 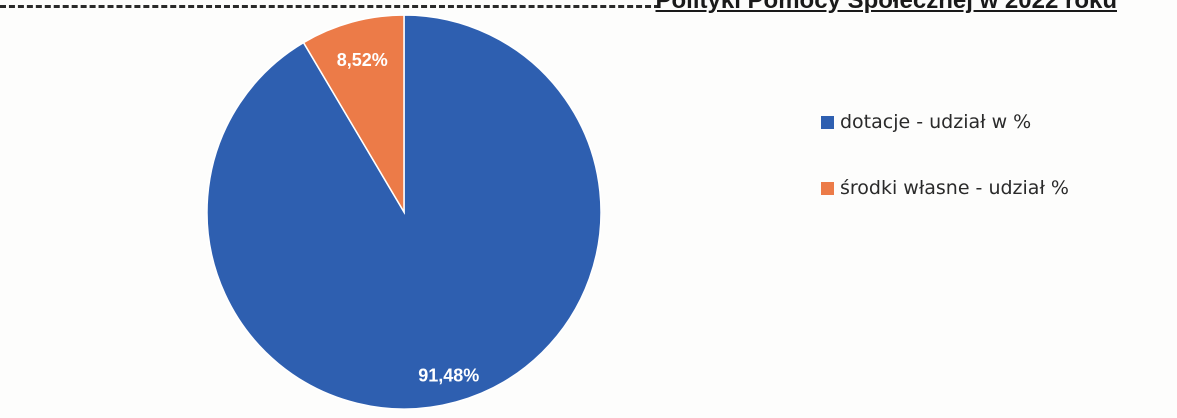 I want to click on title-dashed-line, so click(x=330, y=6).